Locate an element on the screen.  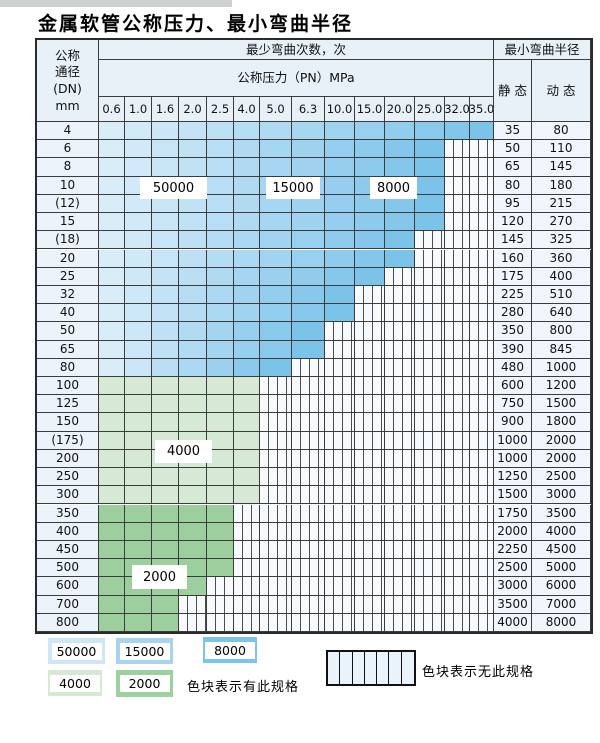
table-row-dn-600: 600 3000 6000 is located at coordinates (314, 586).